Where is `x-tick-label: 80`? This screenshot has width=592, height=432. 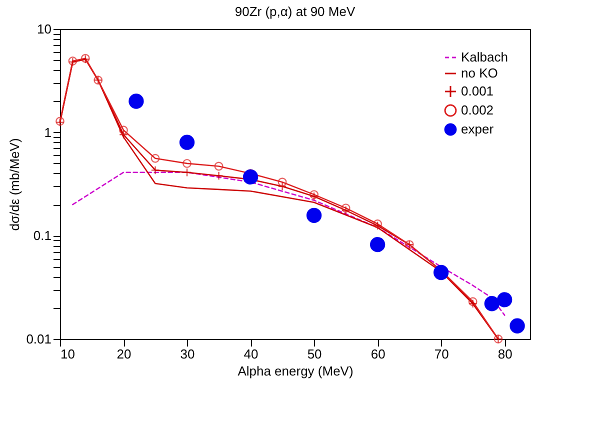 x-tick-label: 80 is located at coordinates (505, 354).